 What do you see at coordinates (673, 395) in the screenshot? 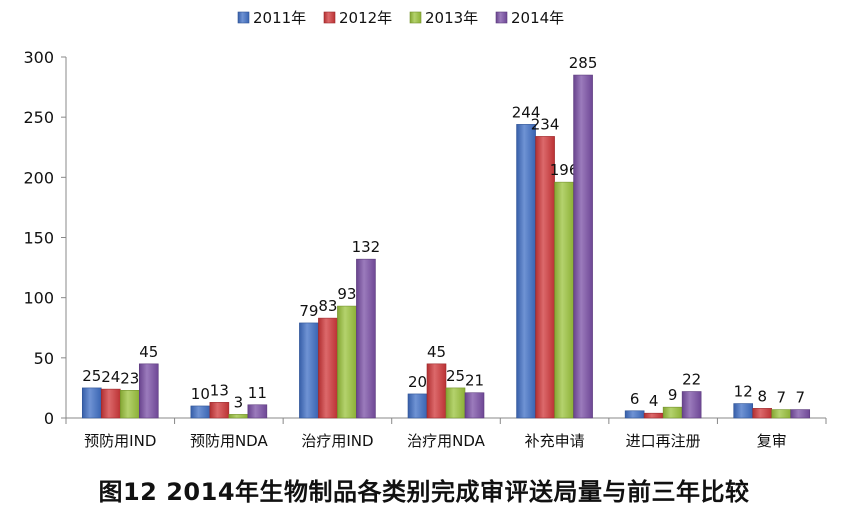
I see `data-label: 9` at bounding box center [673, 395].